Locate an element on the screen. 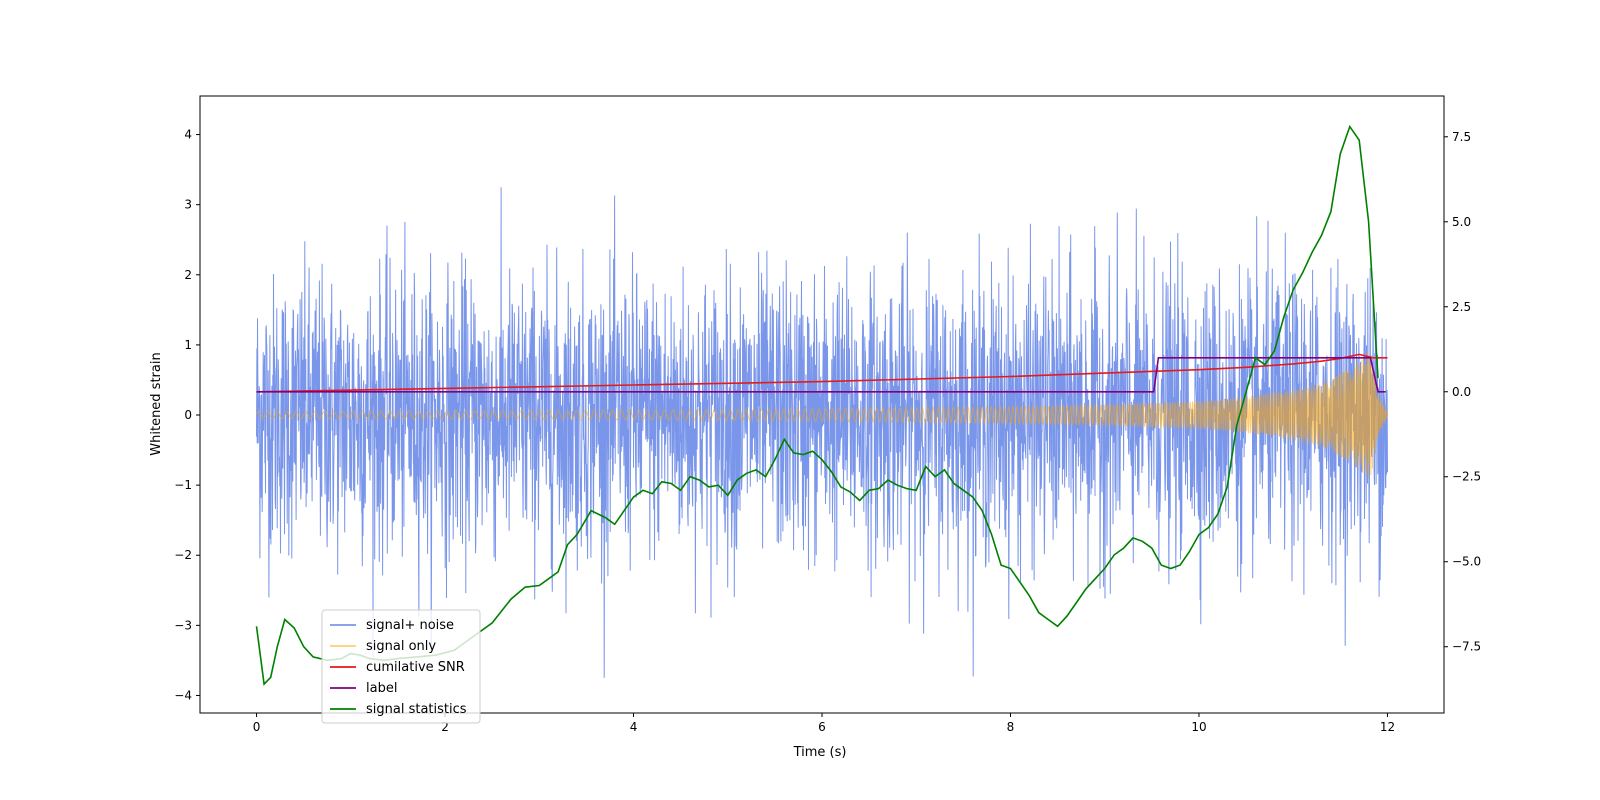 The width and height of the screenshot is (1600, 800). y-tick-label: 0 is located at coordinates (188, 415).